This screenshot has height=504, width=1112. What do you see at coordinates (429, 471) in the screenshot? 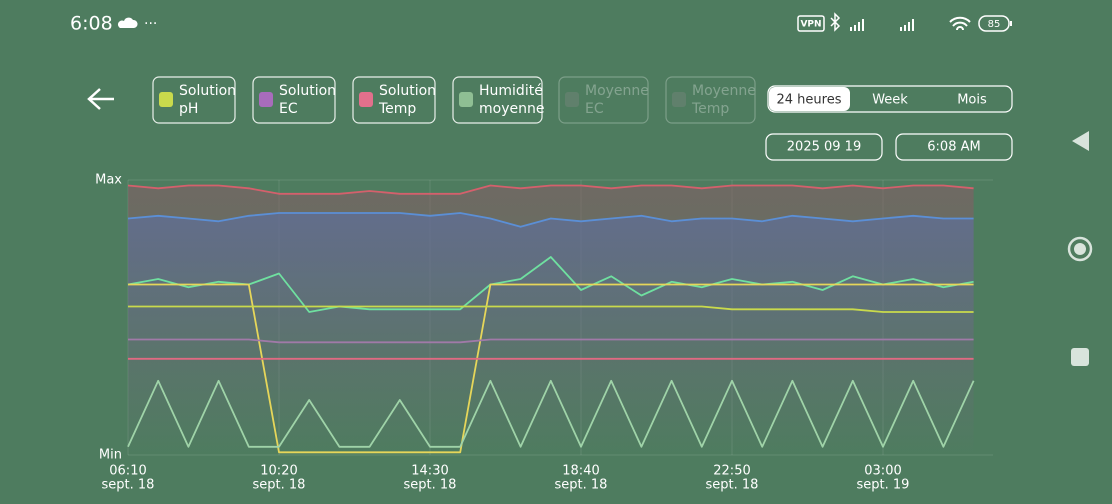
I see `x-tick-label: 14:30` at bounding box center [429, 471].